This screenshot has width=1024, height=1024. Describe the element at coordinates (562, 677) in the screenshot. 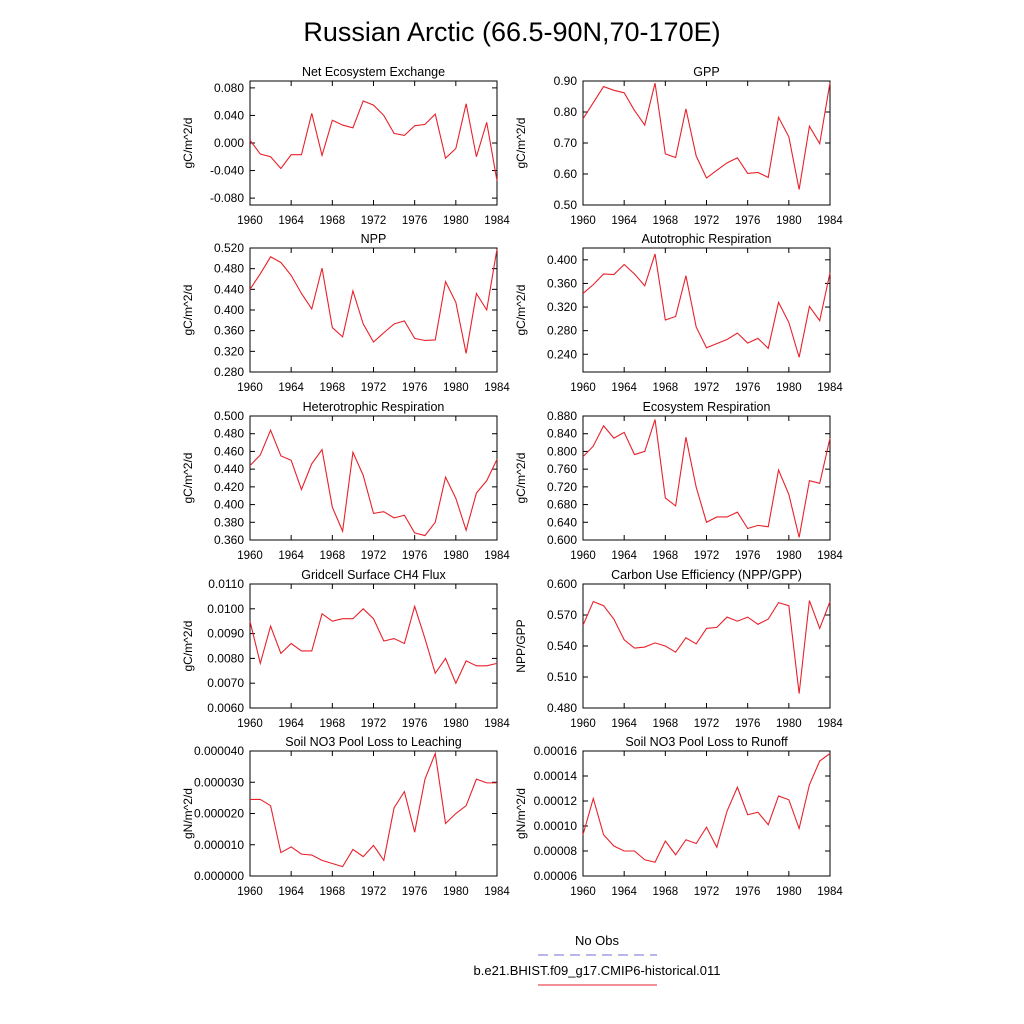

I see `y-tick-label: 0.510` at that location.